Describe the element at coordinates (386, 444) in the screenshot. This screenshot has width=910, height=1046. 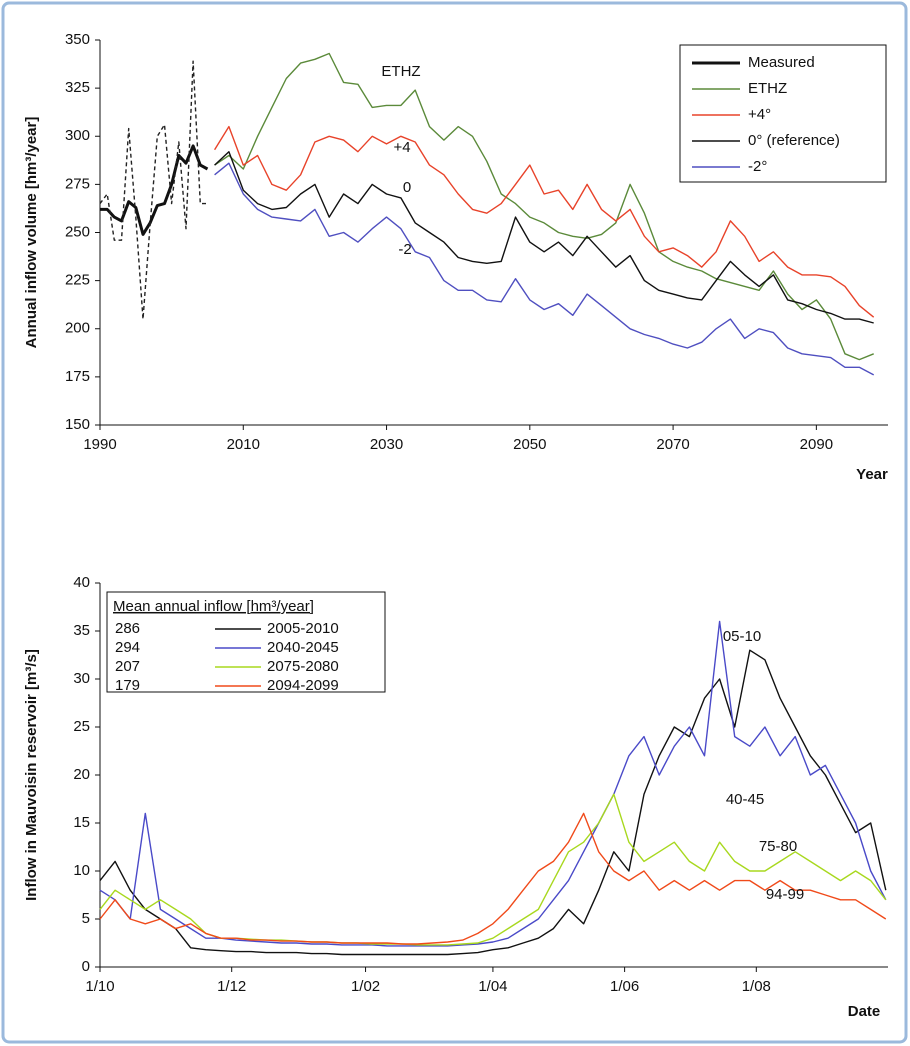
I see `x-tick-label: 2030` at that location.